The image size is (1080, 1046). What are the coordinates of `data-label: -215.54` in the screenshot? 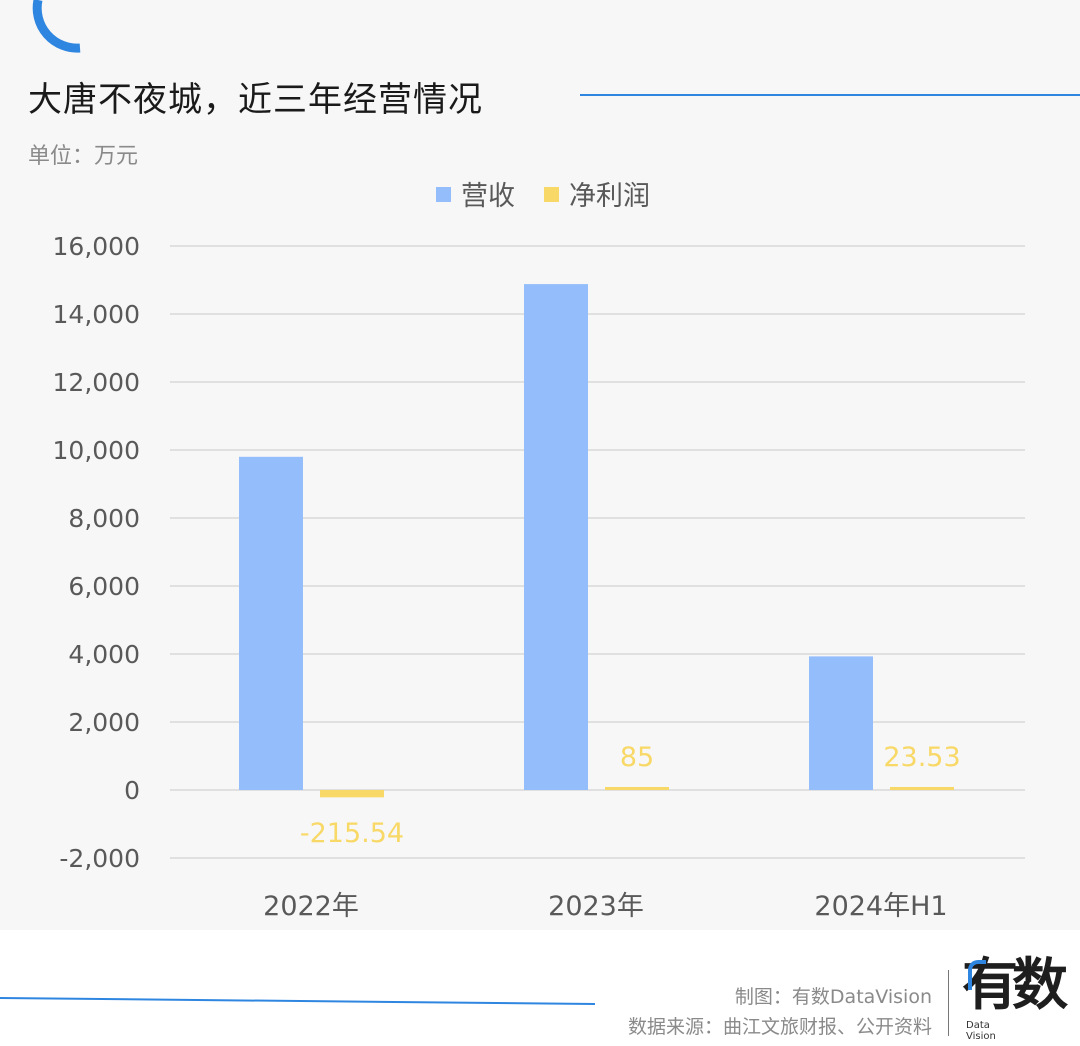 It's located at (352, 833).